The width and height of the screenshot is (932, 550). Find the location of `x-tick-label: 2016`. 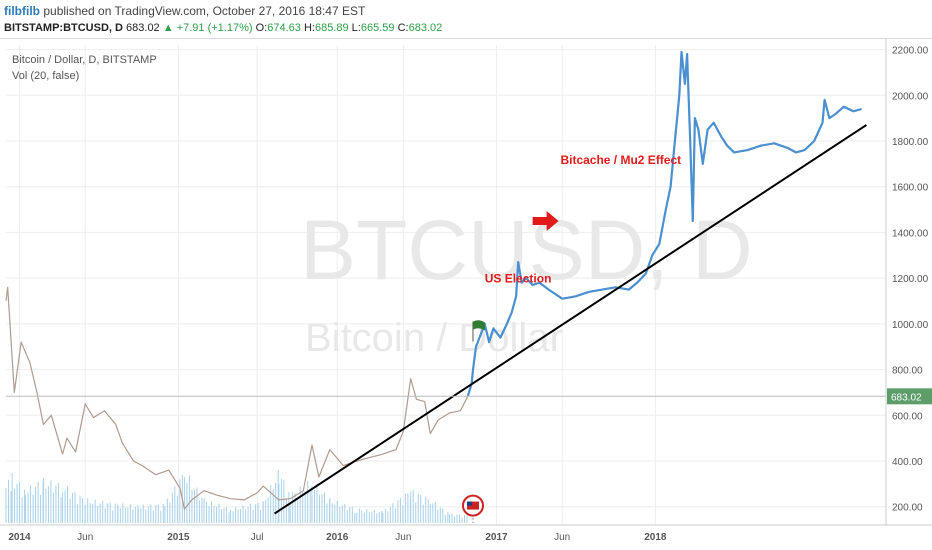

x-tick-label: 2016 is located at coordinates (337, 537).